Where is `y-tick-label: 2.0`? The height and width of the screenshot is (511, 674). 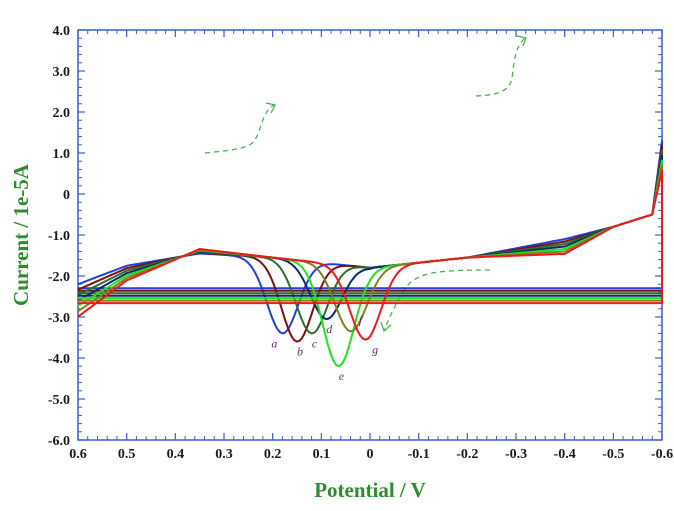 y-tick-label: 2.0 is located at coordinates (62, 113).